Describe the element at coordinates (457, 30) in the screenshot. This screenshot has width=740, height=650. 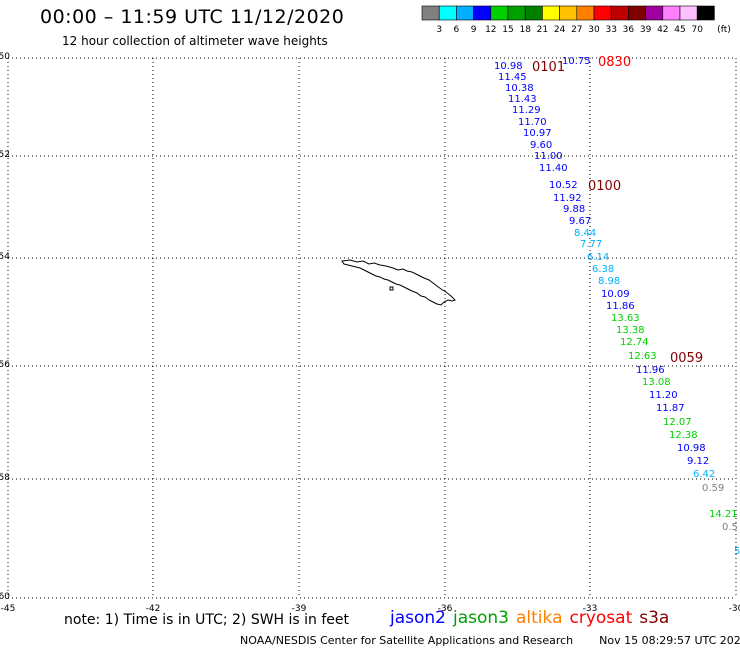
I see `colorbar-label: 6` at that location.